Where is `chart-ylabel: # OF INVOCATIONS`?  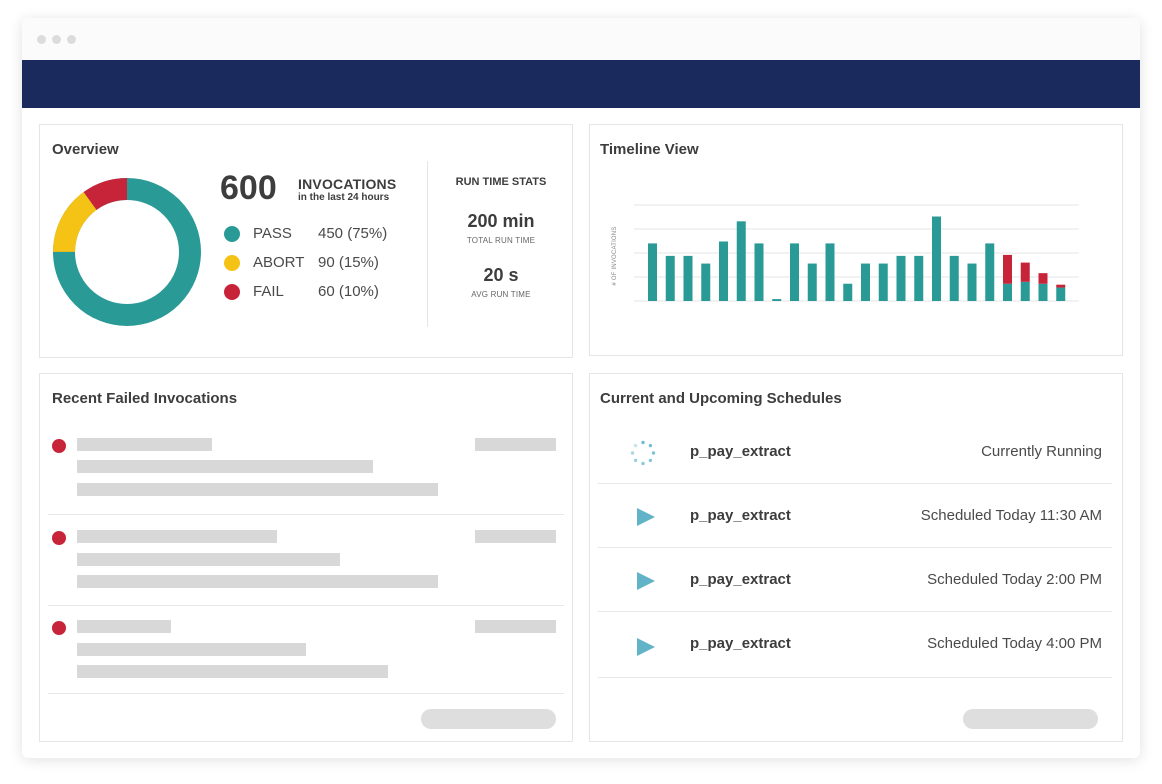
chart-ylabel: # OF INVOCATIONS is located at coordinates (615, 256).